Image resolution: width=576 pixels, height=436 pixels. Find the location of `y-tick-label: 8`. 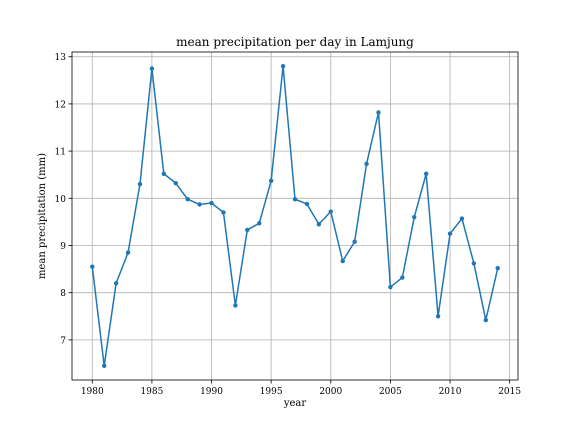

y-tick-label: 8 is located at coordinates (63, 294).